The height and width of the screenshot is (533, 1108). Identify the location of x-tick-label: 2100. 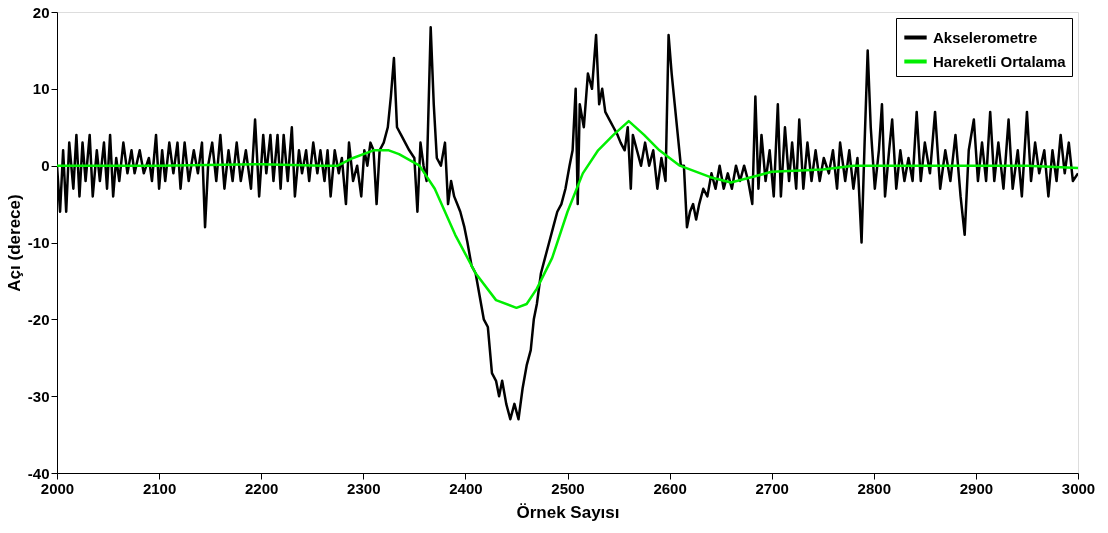
(159, 488).